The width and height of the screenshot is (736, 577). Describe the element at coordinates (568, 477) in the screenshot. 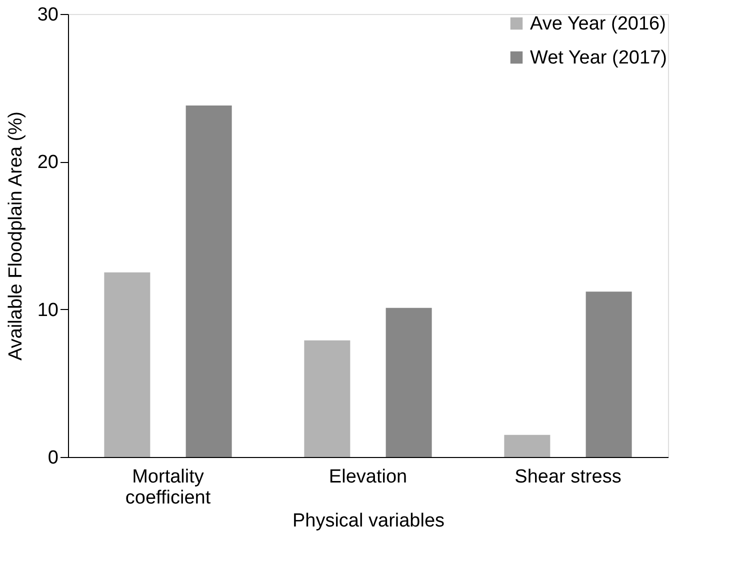

I see `x-tick-label: Shear stress` at that location.